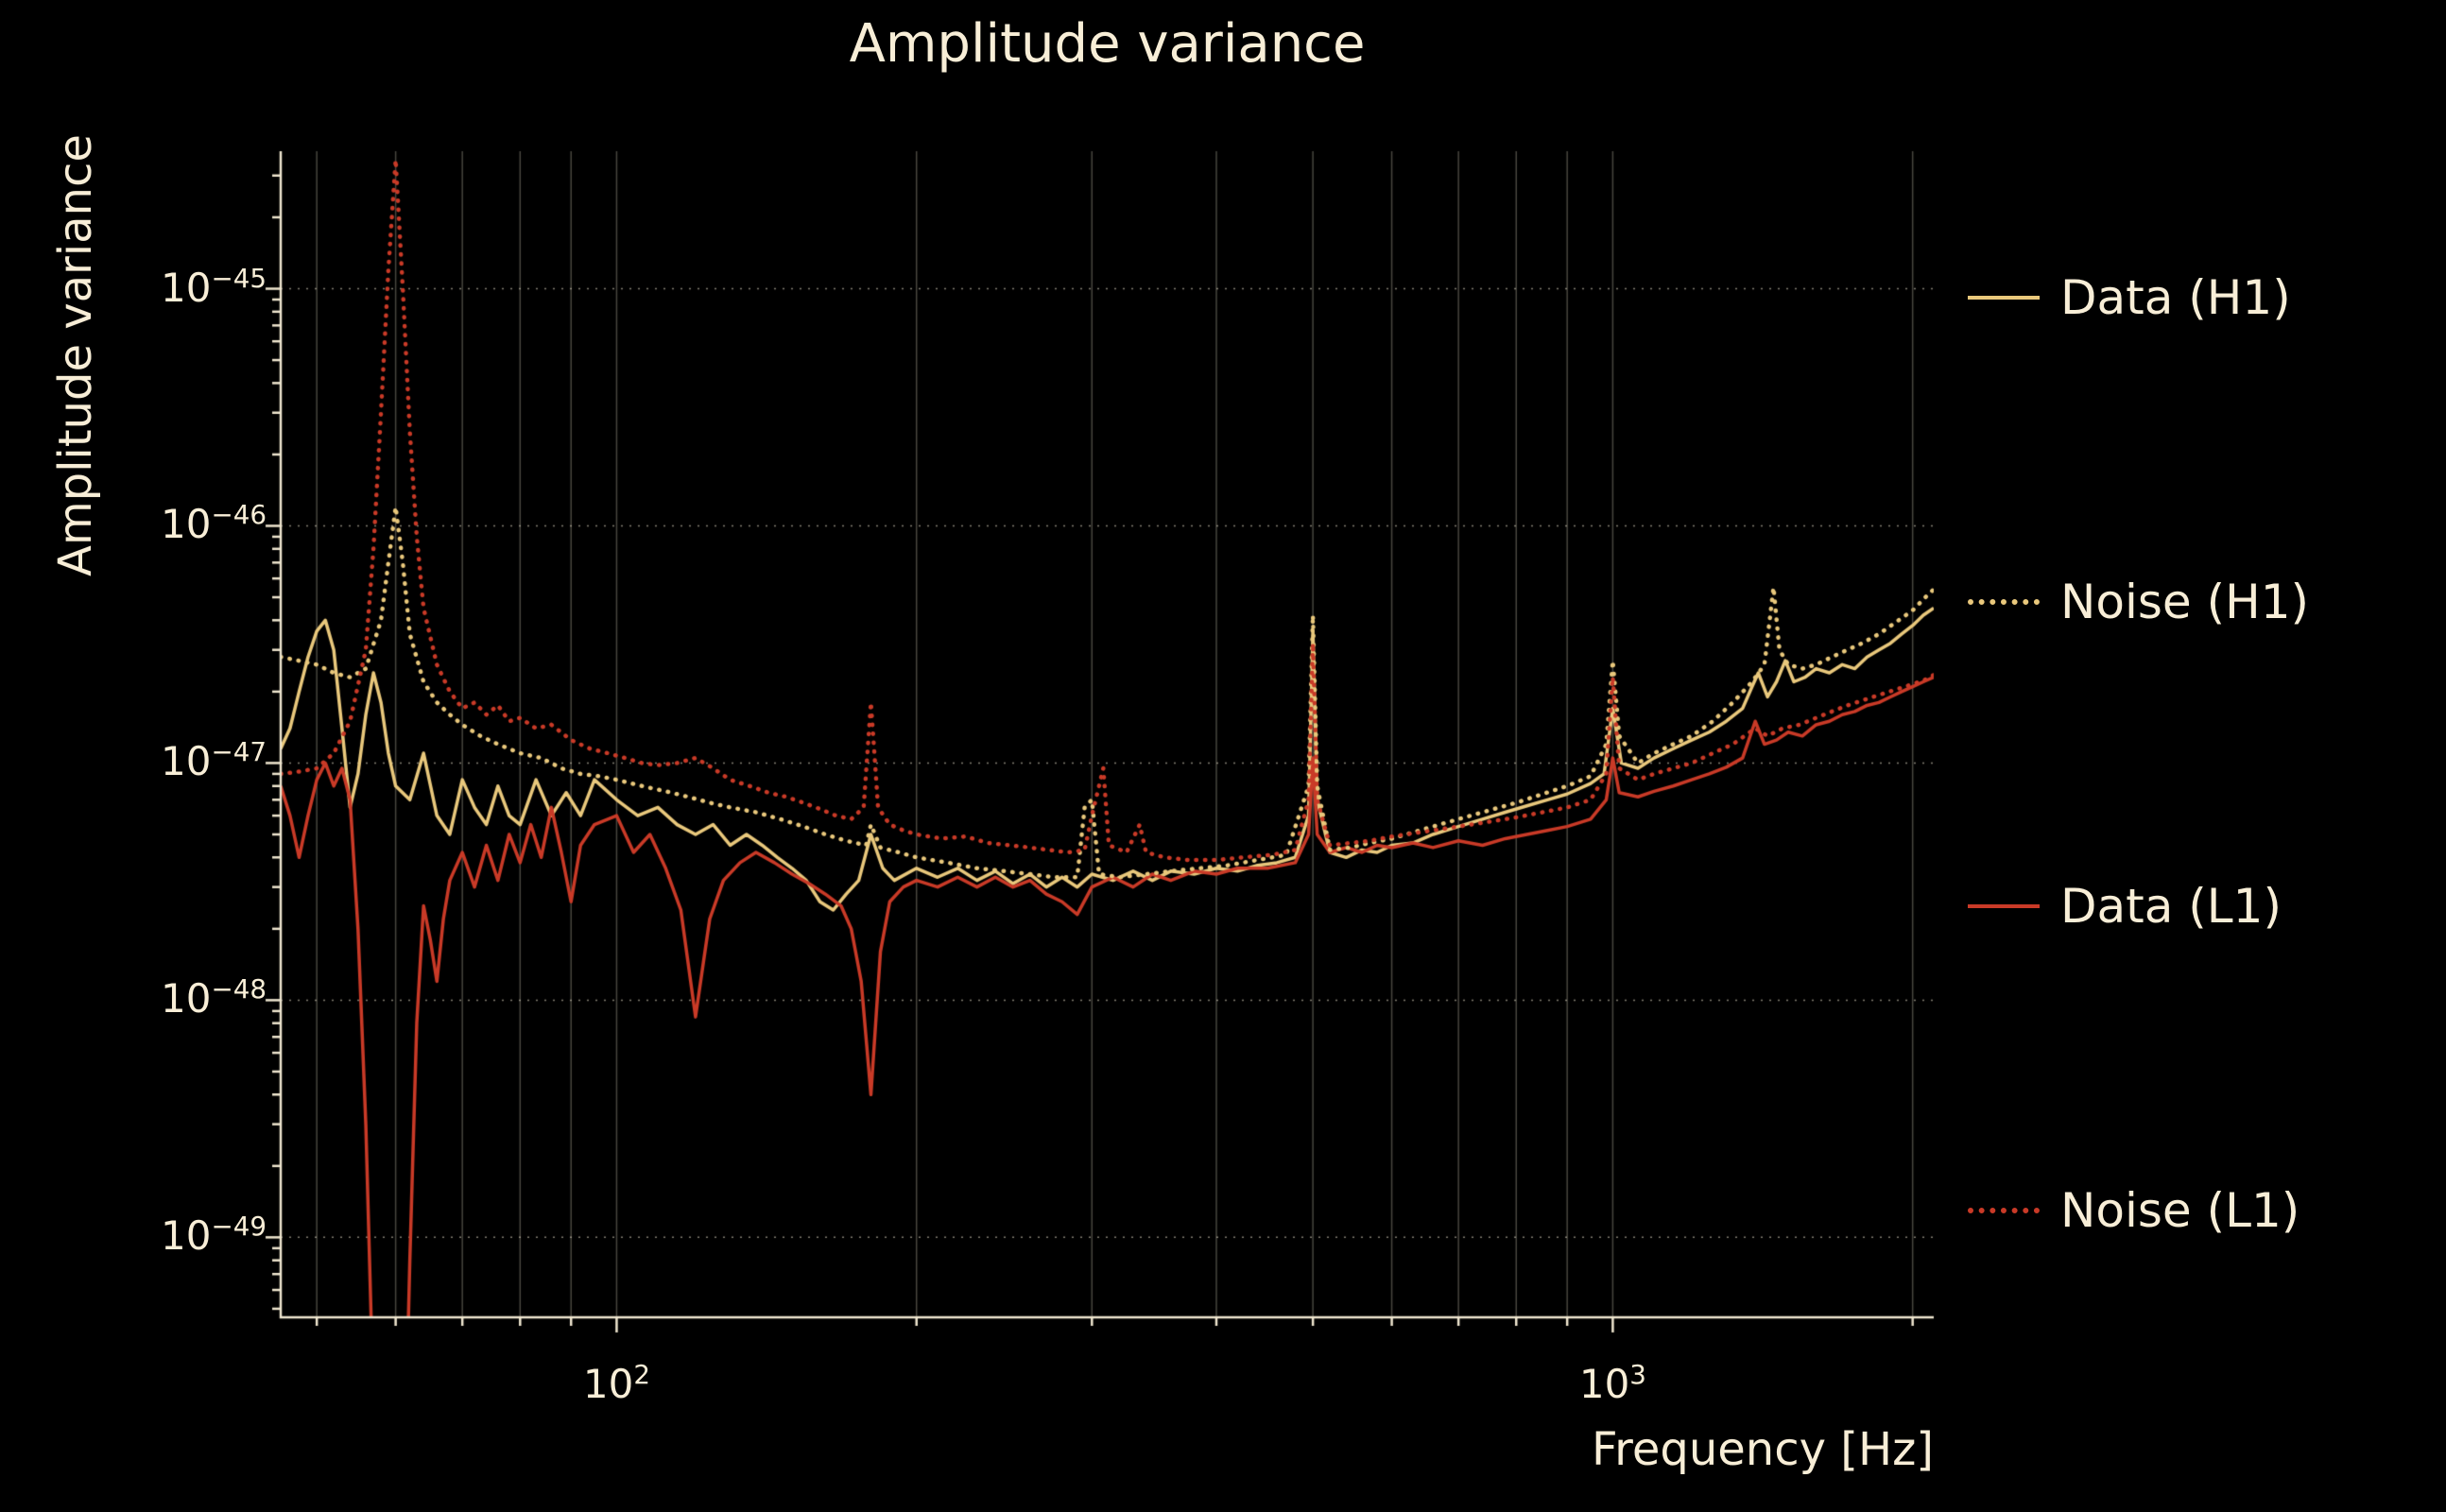  Describe the element at coordinates (2185, 602) in the screenshot. I see `legend-label: Noise (H1)` at that location.